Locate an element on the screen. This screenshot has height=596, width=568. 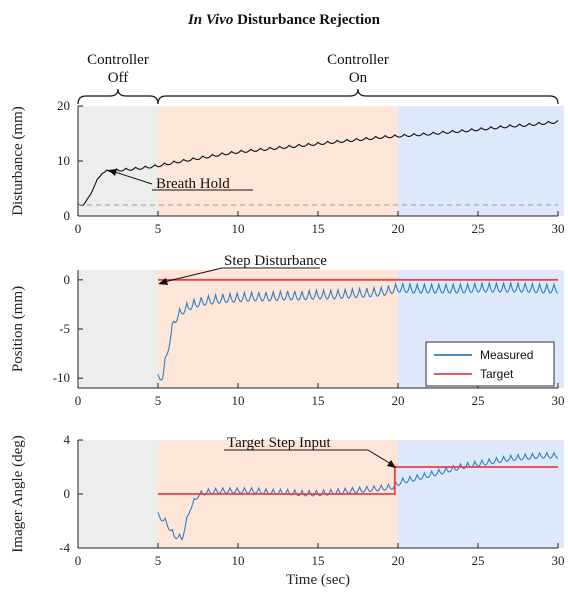
legend-label: Measured is located at coordinates (506, 355).